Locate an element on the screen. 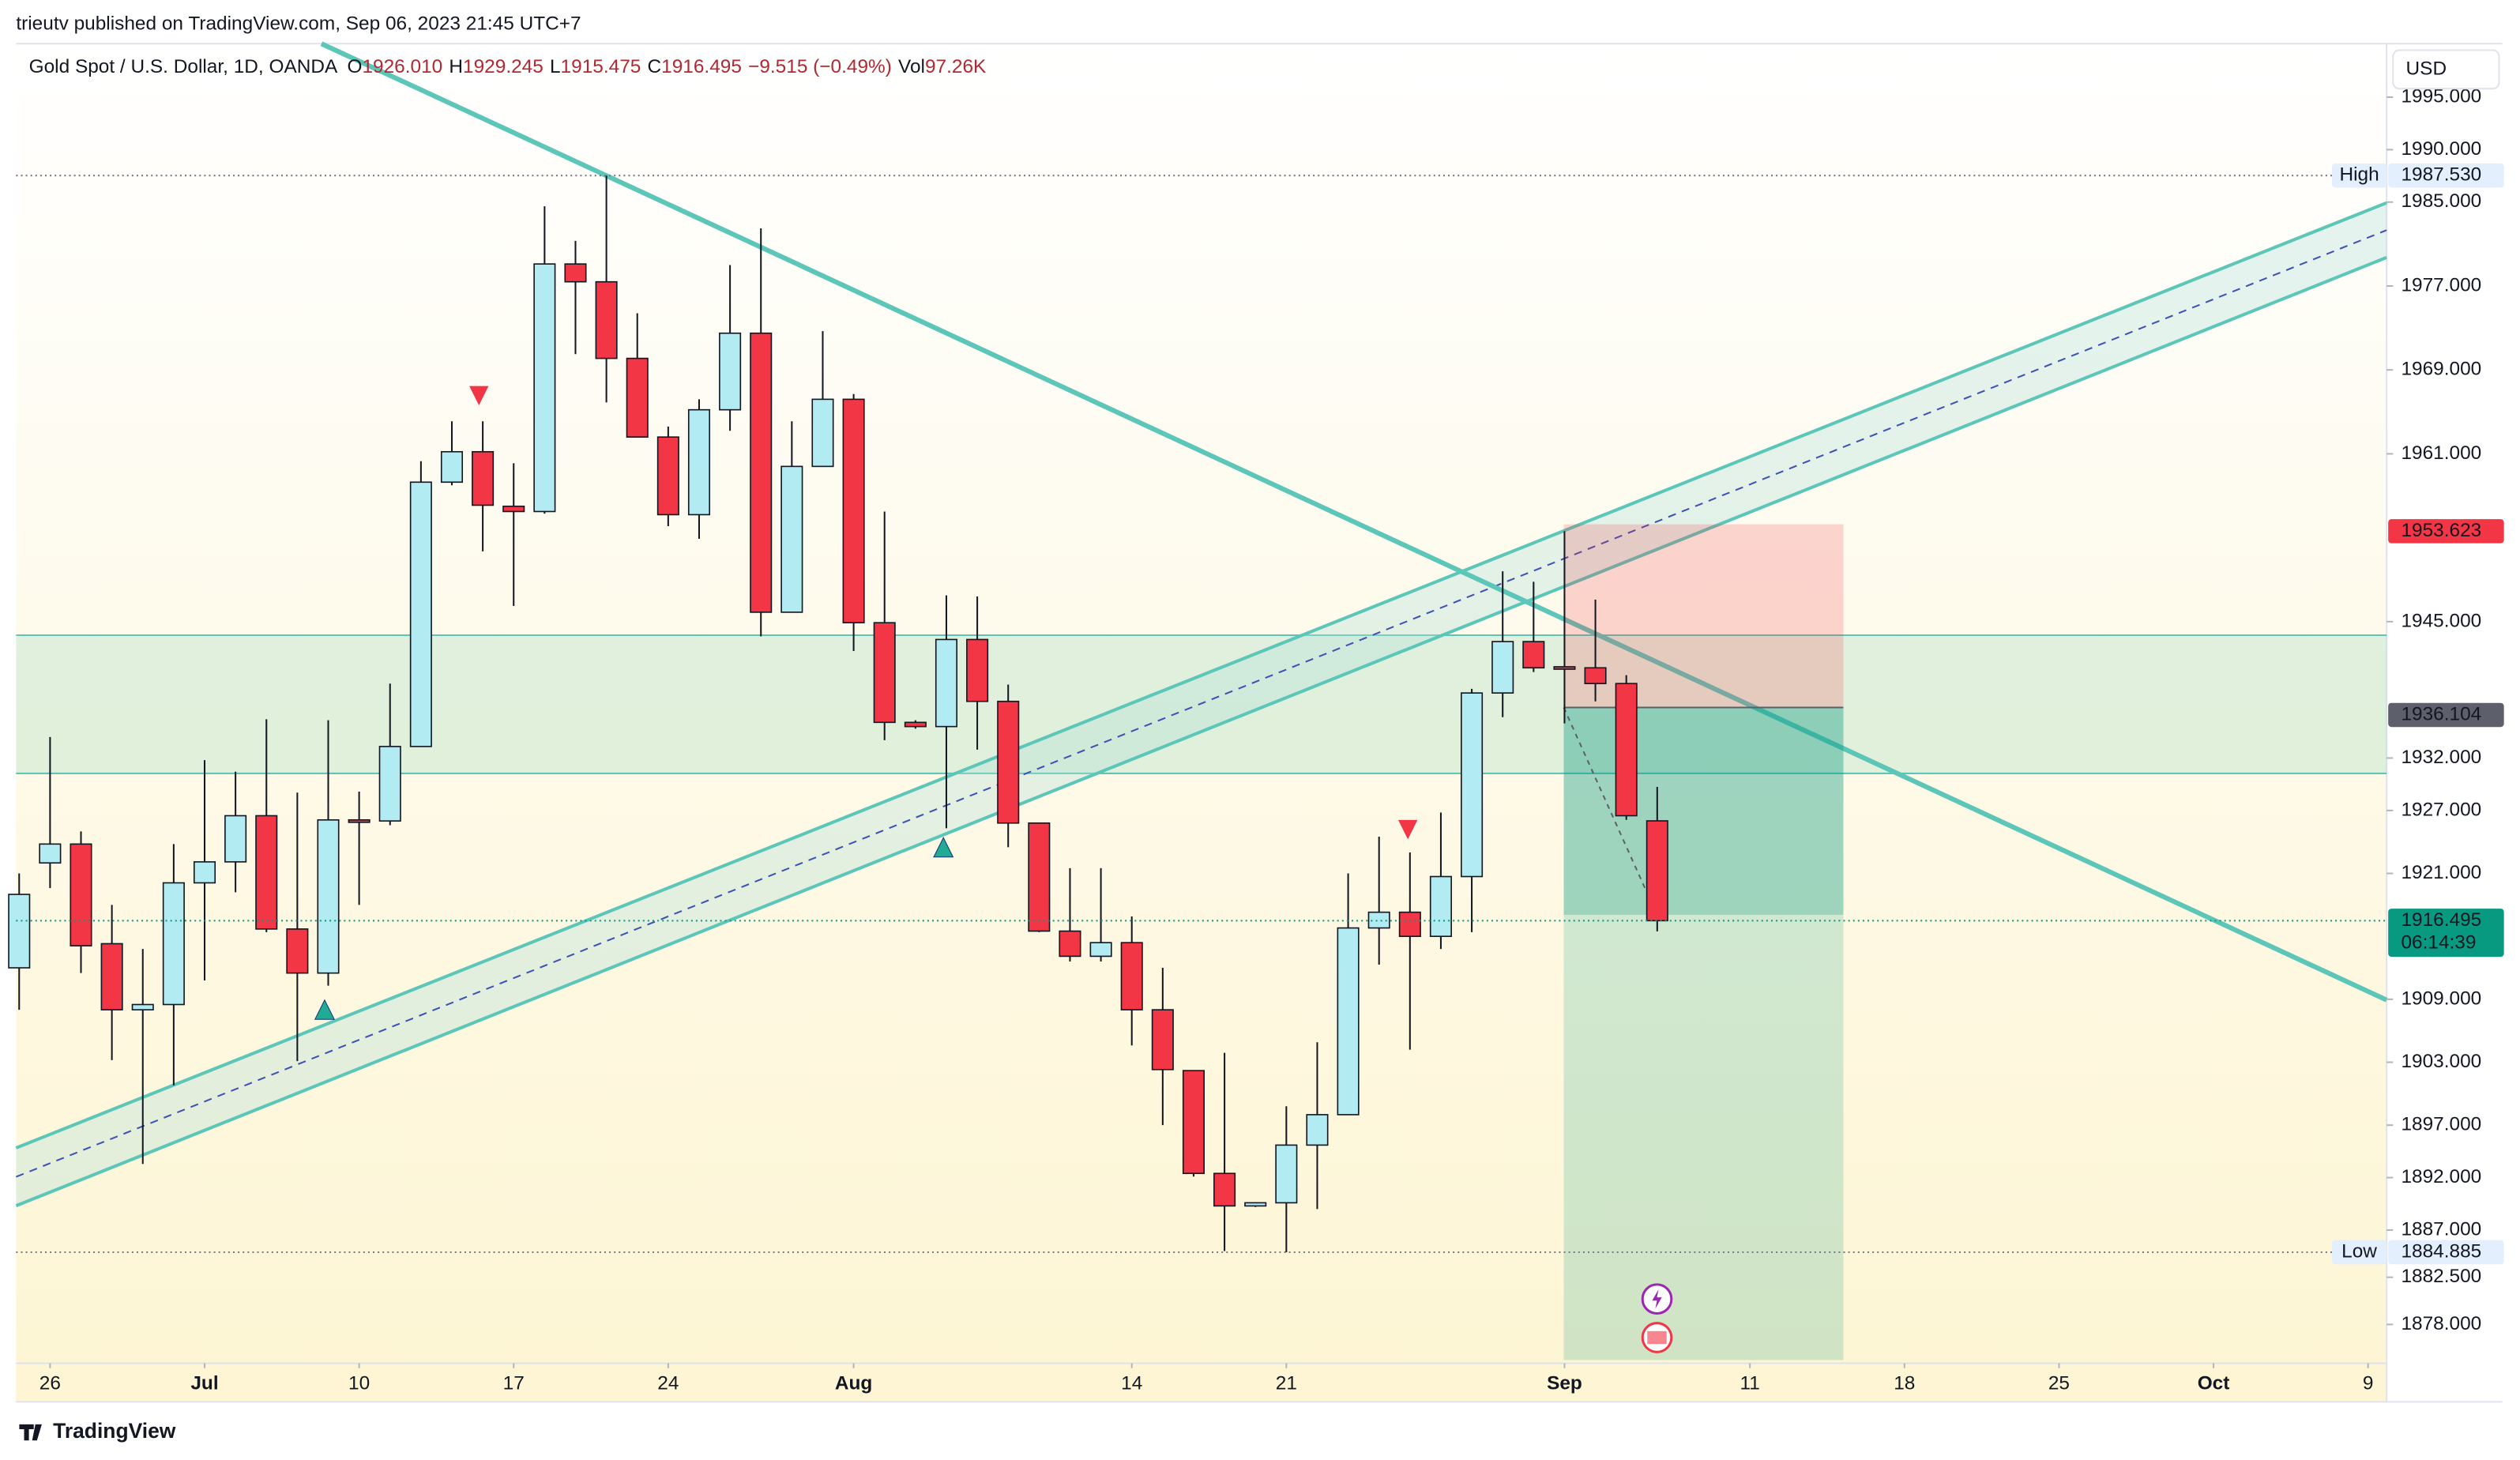  legend-key: H is located at coordinates (456, 66).